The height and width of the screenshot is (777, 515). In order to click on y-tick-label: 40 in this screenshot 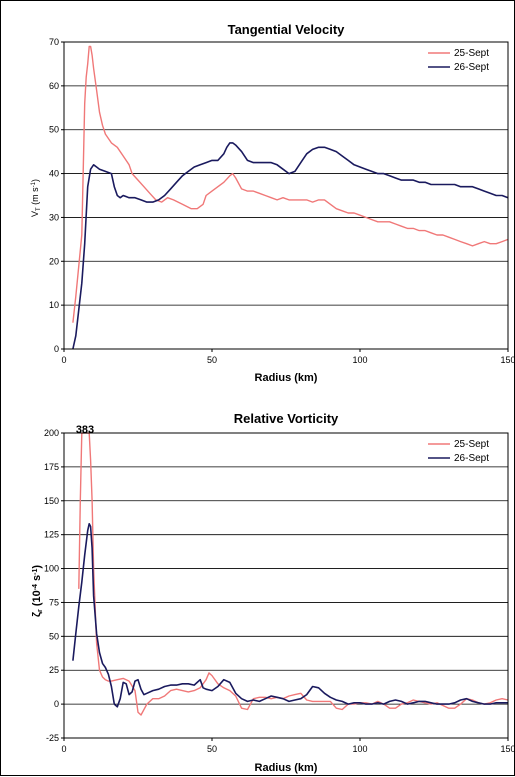, I will do `click(54, 174)`.